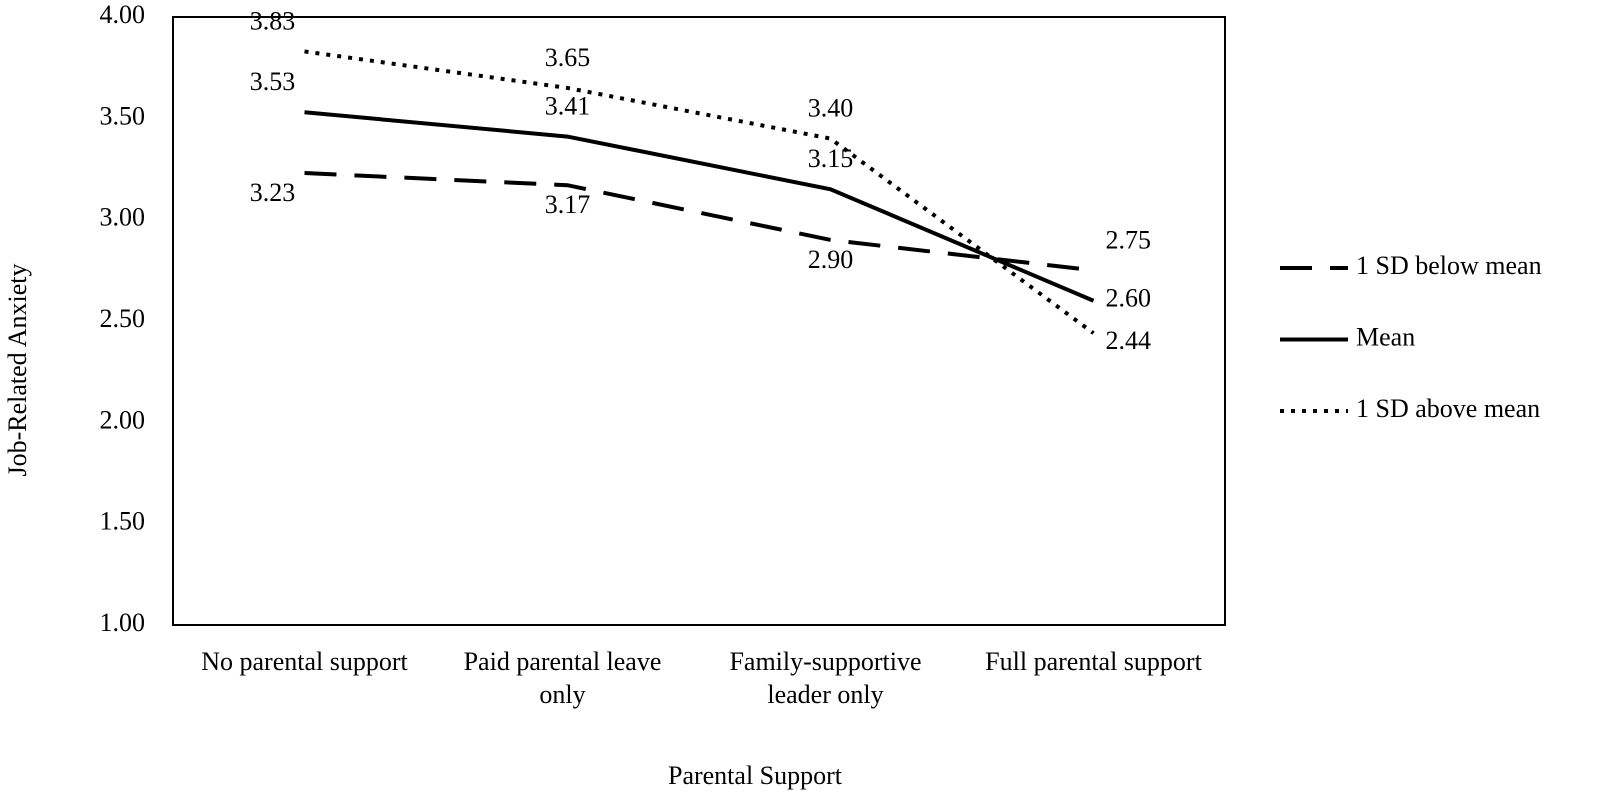 The height and width of the screenshot is (812, 1600). I want to click on data-label: 2.60, so click(1129, 298).